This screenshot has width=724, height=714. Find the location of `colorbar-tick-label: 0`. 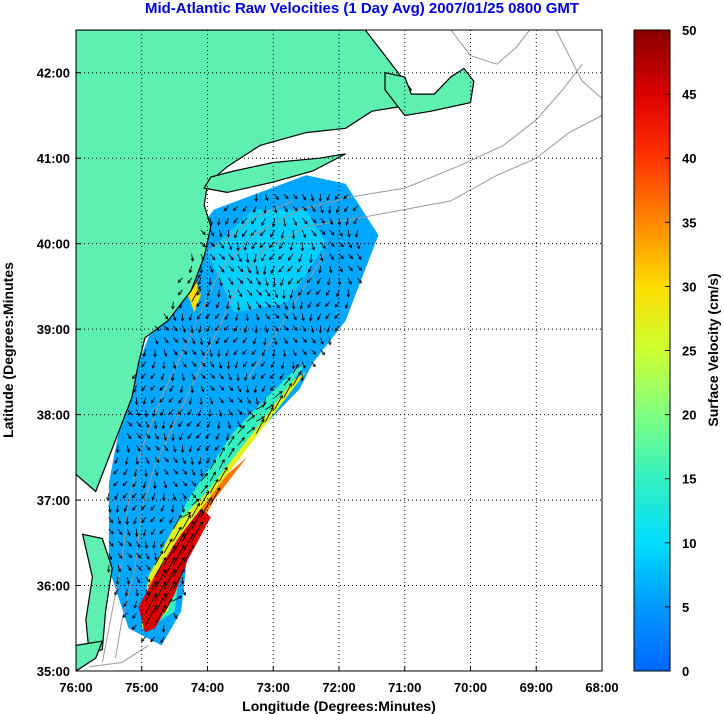

colorbar-tick-label: 0 is located at coordinates (685, 671).